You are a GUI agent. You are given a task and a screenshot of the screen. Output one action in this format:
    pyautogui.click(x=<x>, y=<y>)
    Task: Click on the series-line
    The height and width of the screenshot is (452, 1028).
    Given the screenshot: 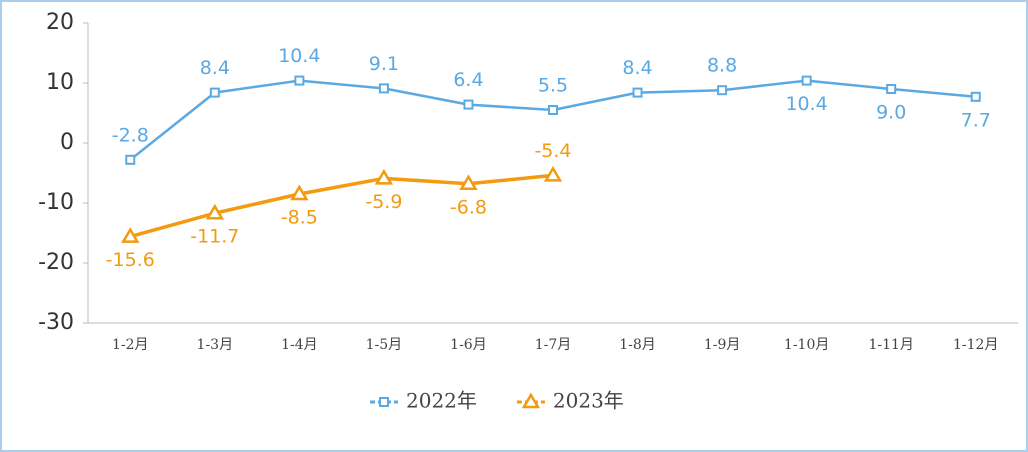 What is the action you would take?
    pyautogui.click(x=341, y=206)
    